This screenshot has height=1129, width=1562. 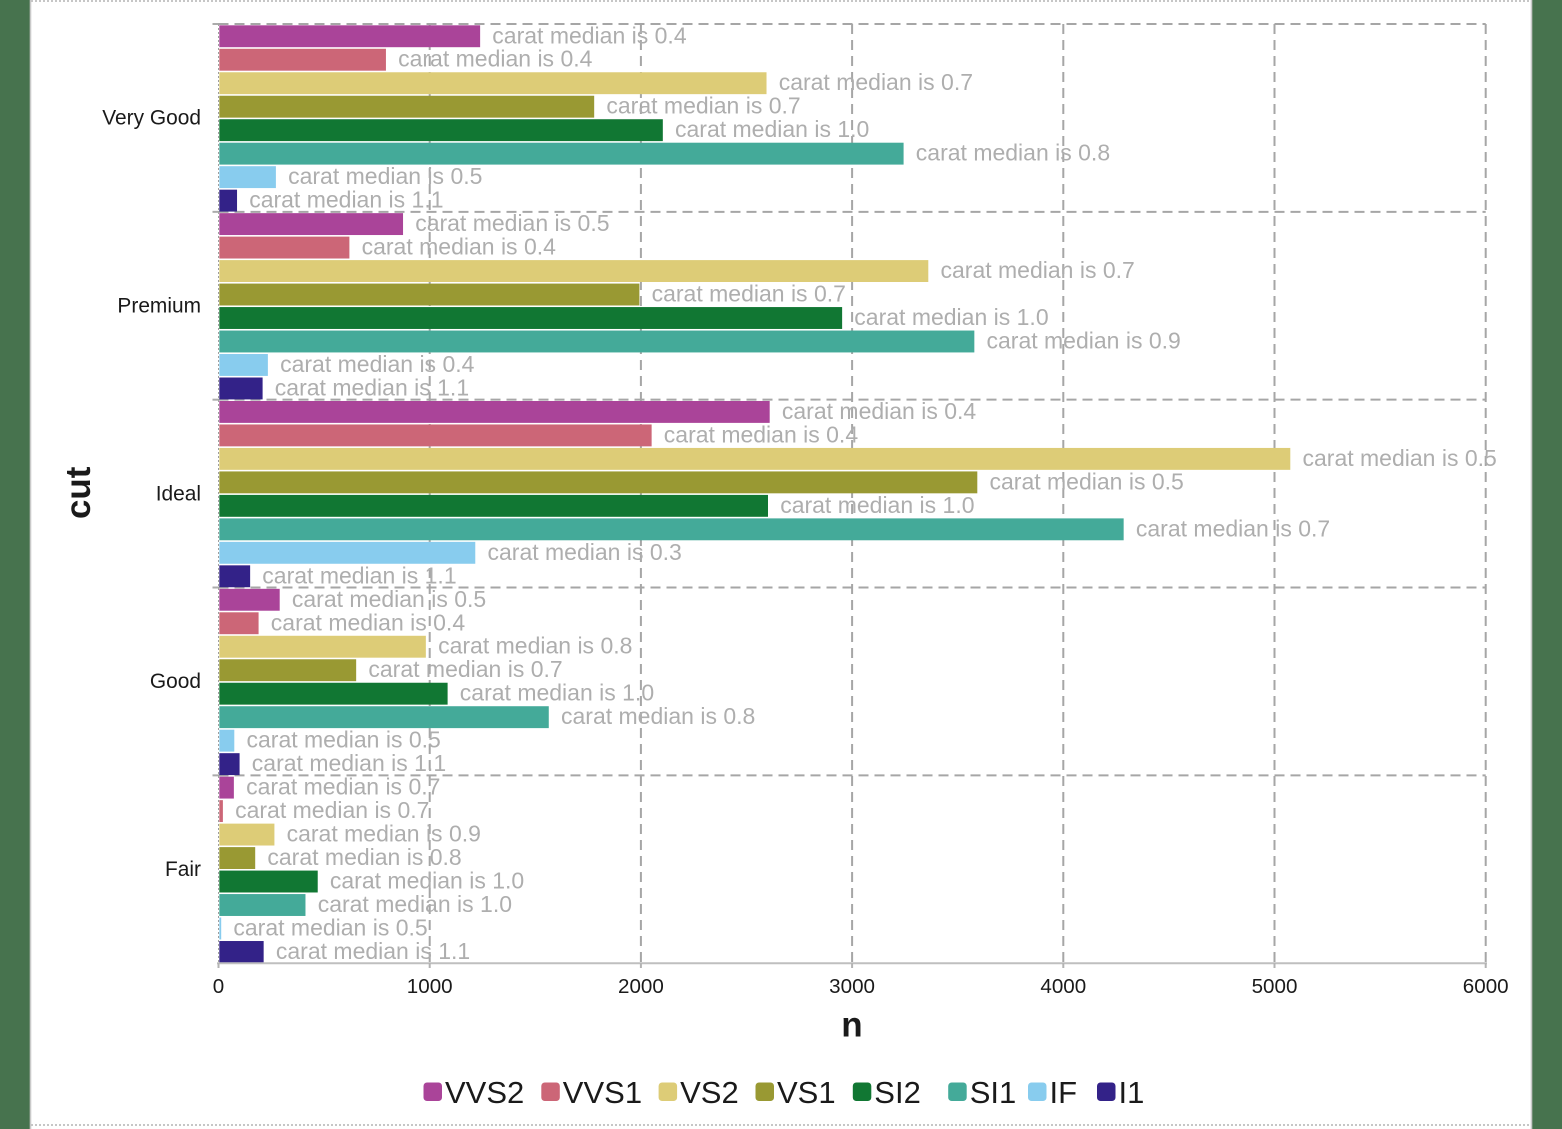 What do you see at coordinates (709, 1092) in the screenshot?
I see `svg-text: VS2` at bounding box center [709, 1092].